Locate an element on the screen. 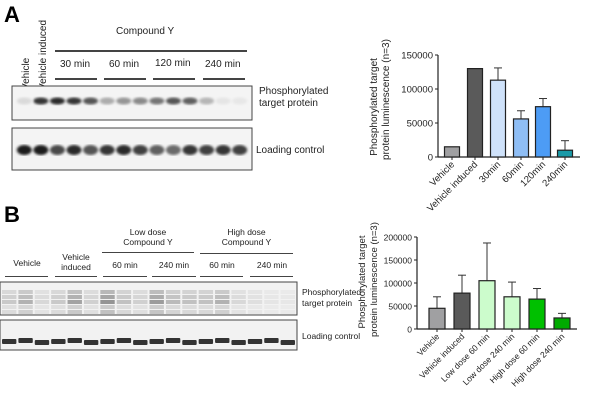 The width and height of the screenshot is (600, 400). panel-b-letter: B is located at coordinates (12, 214).